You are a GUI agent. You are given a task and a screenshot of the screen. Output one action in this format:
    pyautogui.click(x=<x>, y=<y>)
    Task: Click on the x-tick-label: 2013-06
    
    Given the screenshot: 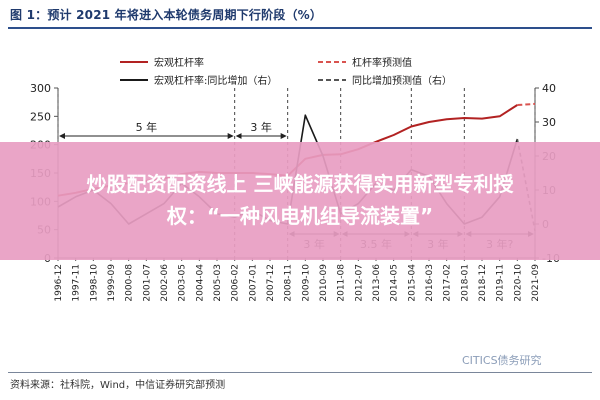 What is the action you would take?
    pyautogui.click(x=377, y=283)
    